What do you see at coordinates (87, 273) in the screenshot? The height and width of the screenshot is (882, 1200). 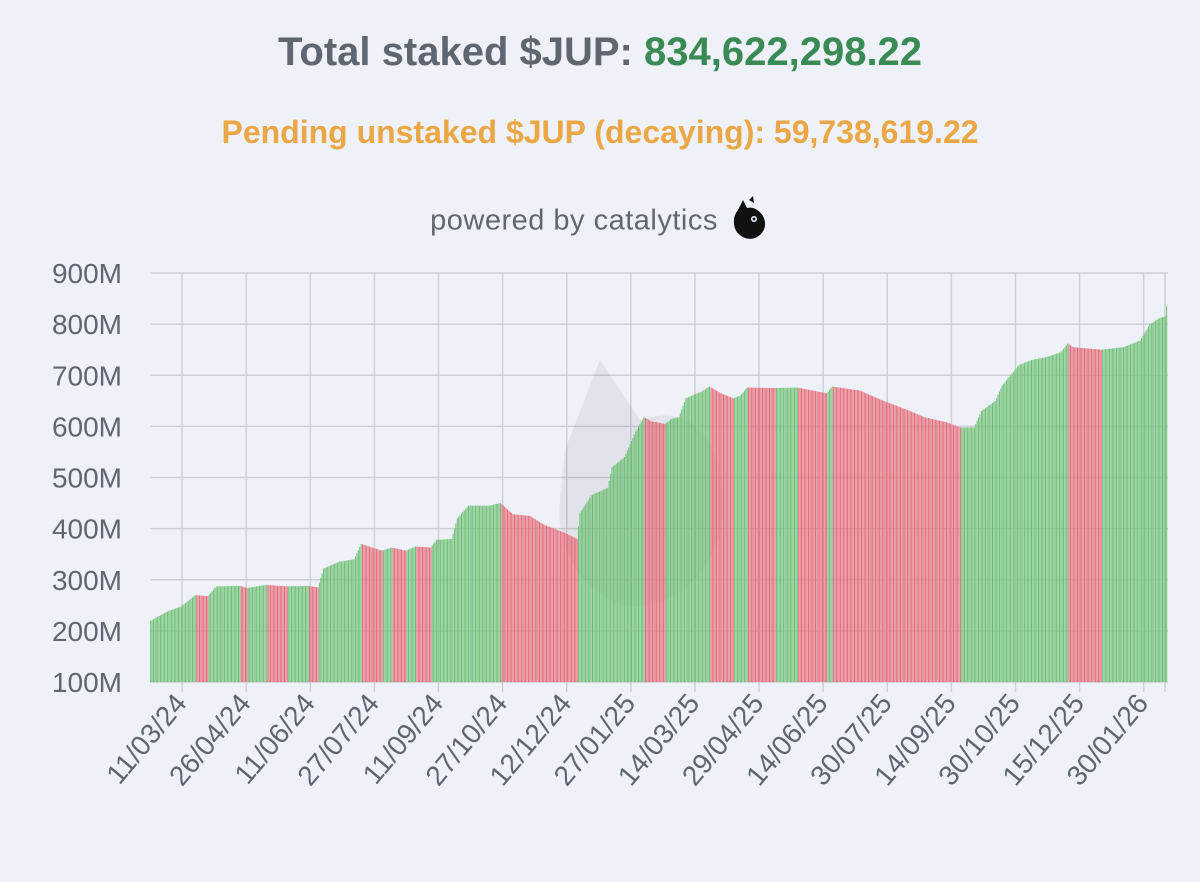 I see `y-tick-label: 900M` at bounding box center [87, 273].